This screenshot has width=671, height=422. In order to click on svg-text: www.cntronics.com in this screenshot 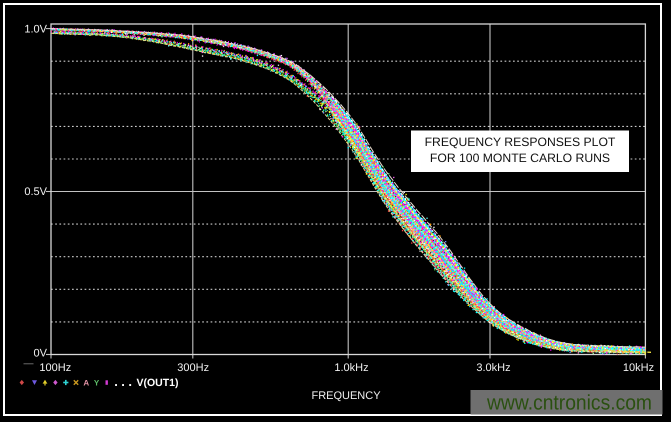, I will do `click(569, 403)`.